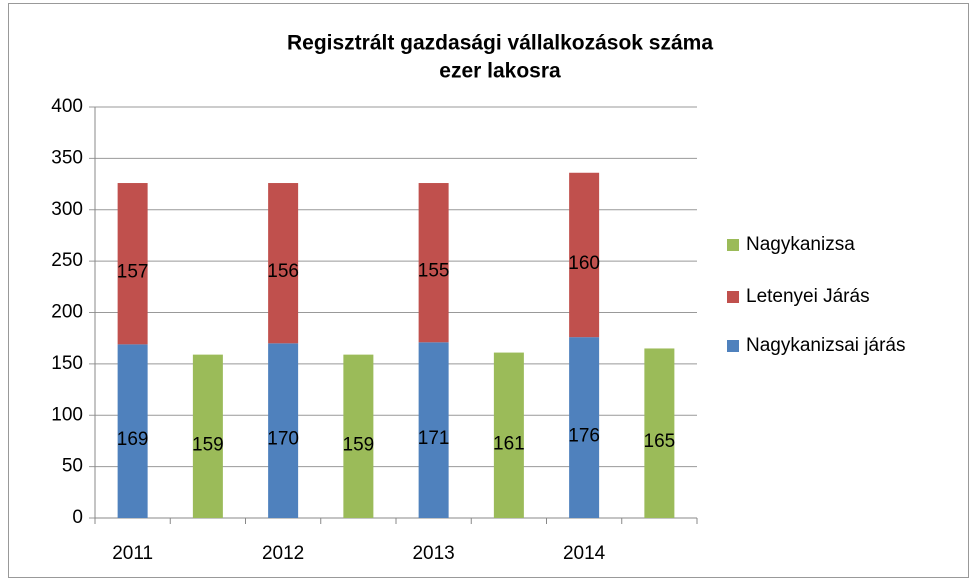  I want to click on data-label: 156, so click(283, 271).